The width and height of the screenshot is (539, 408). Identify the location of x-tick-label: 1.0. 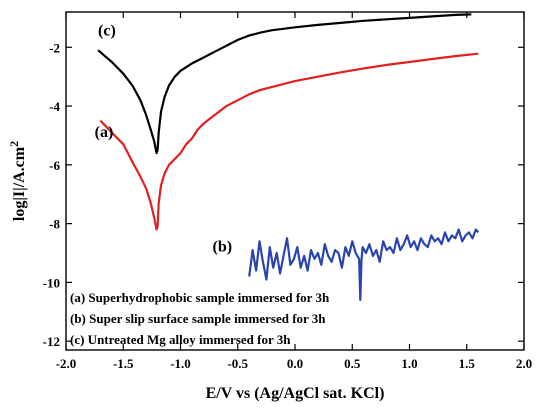
(409, 363).